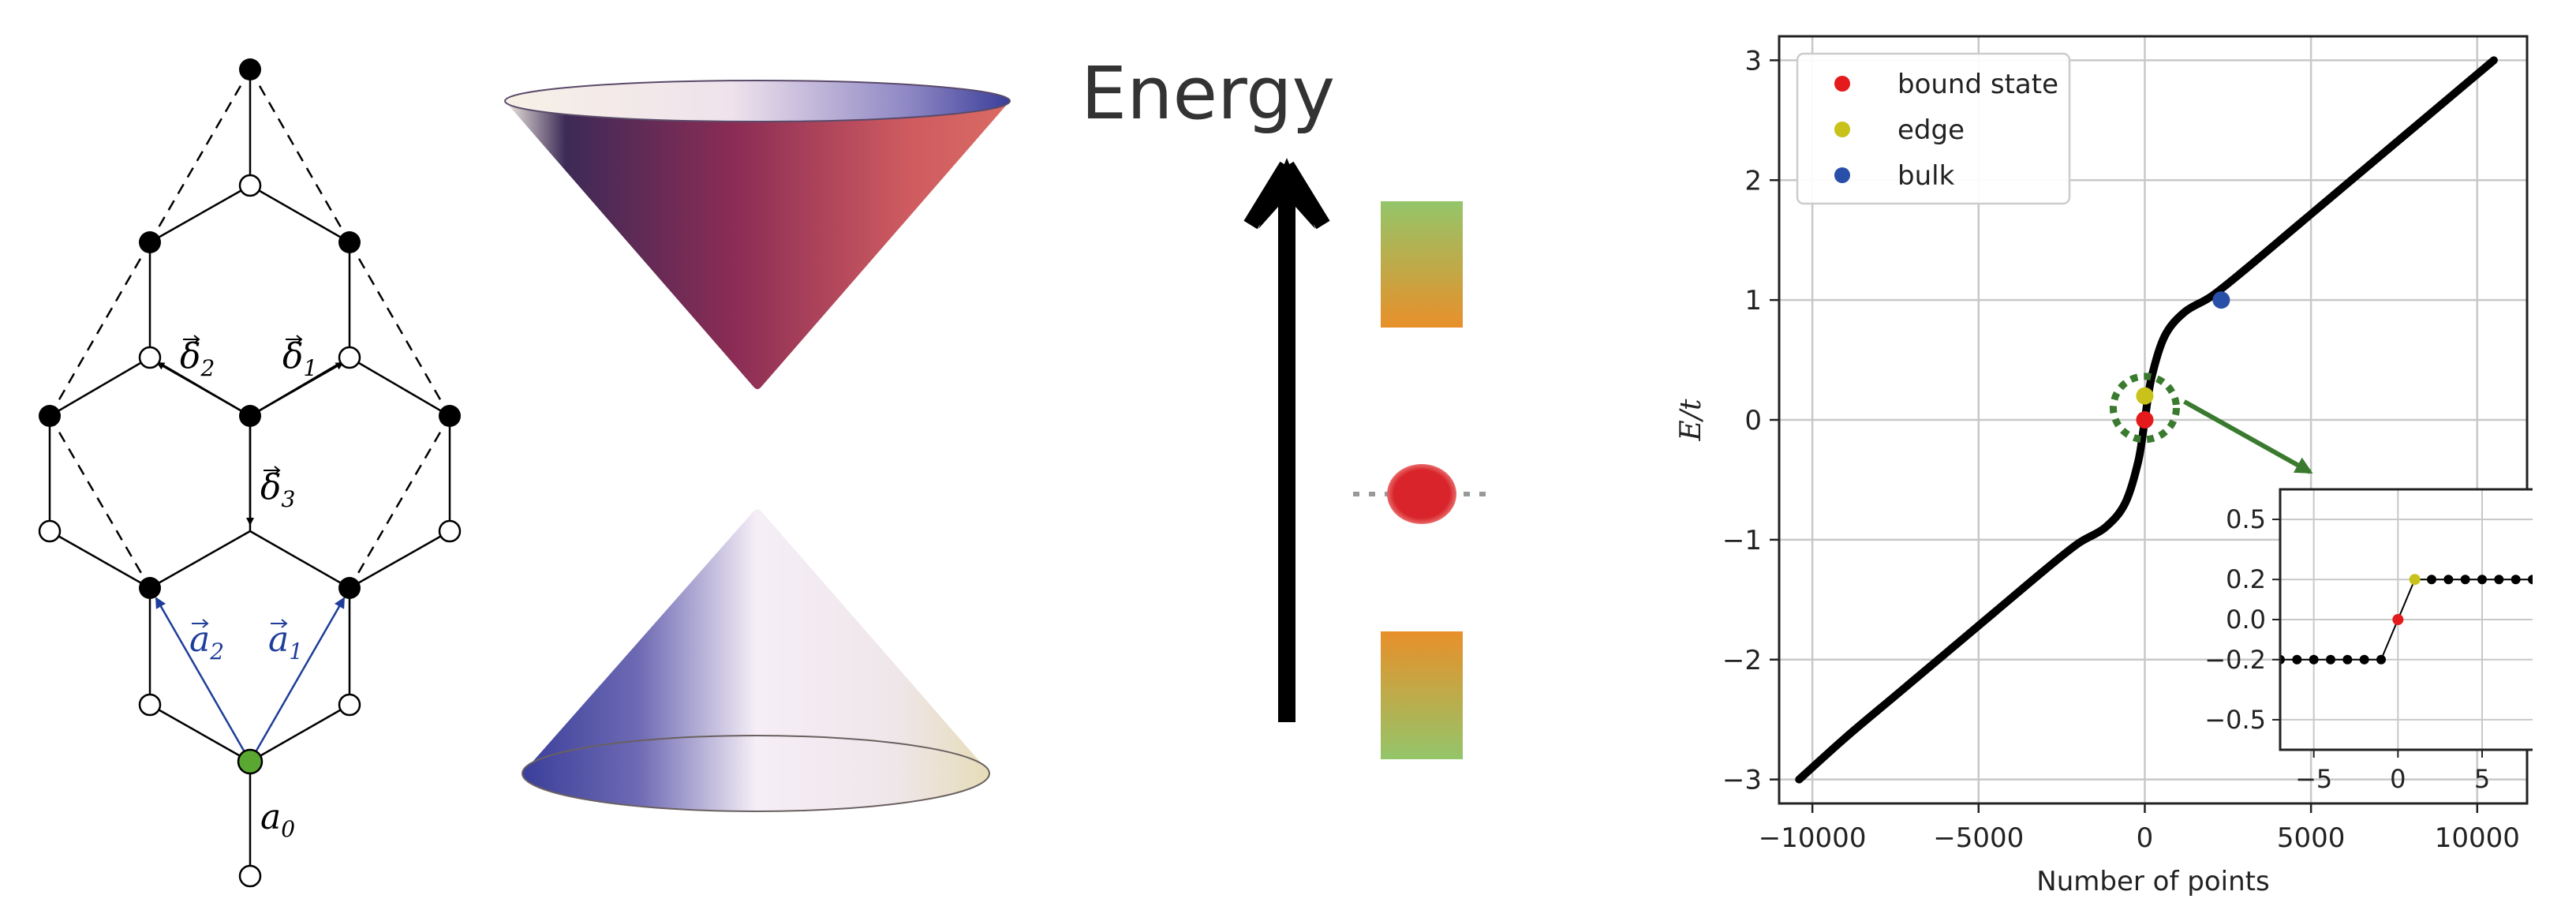 Image resolution: width=2576 pixels, height=910 pixels. Describe the element at coordinates (1422, 695) in the screenshot. I see `lower-band` at that location.